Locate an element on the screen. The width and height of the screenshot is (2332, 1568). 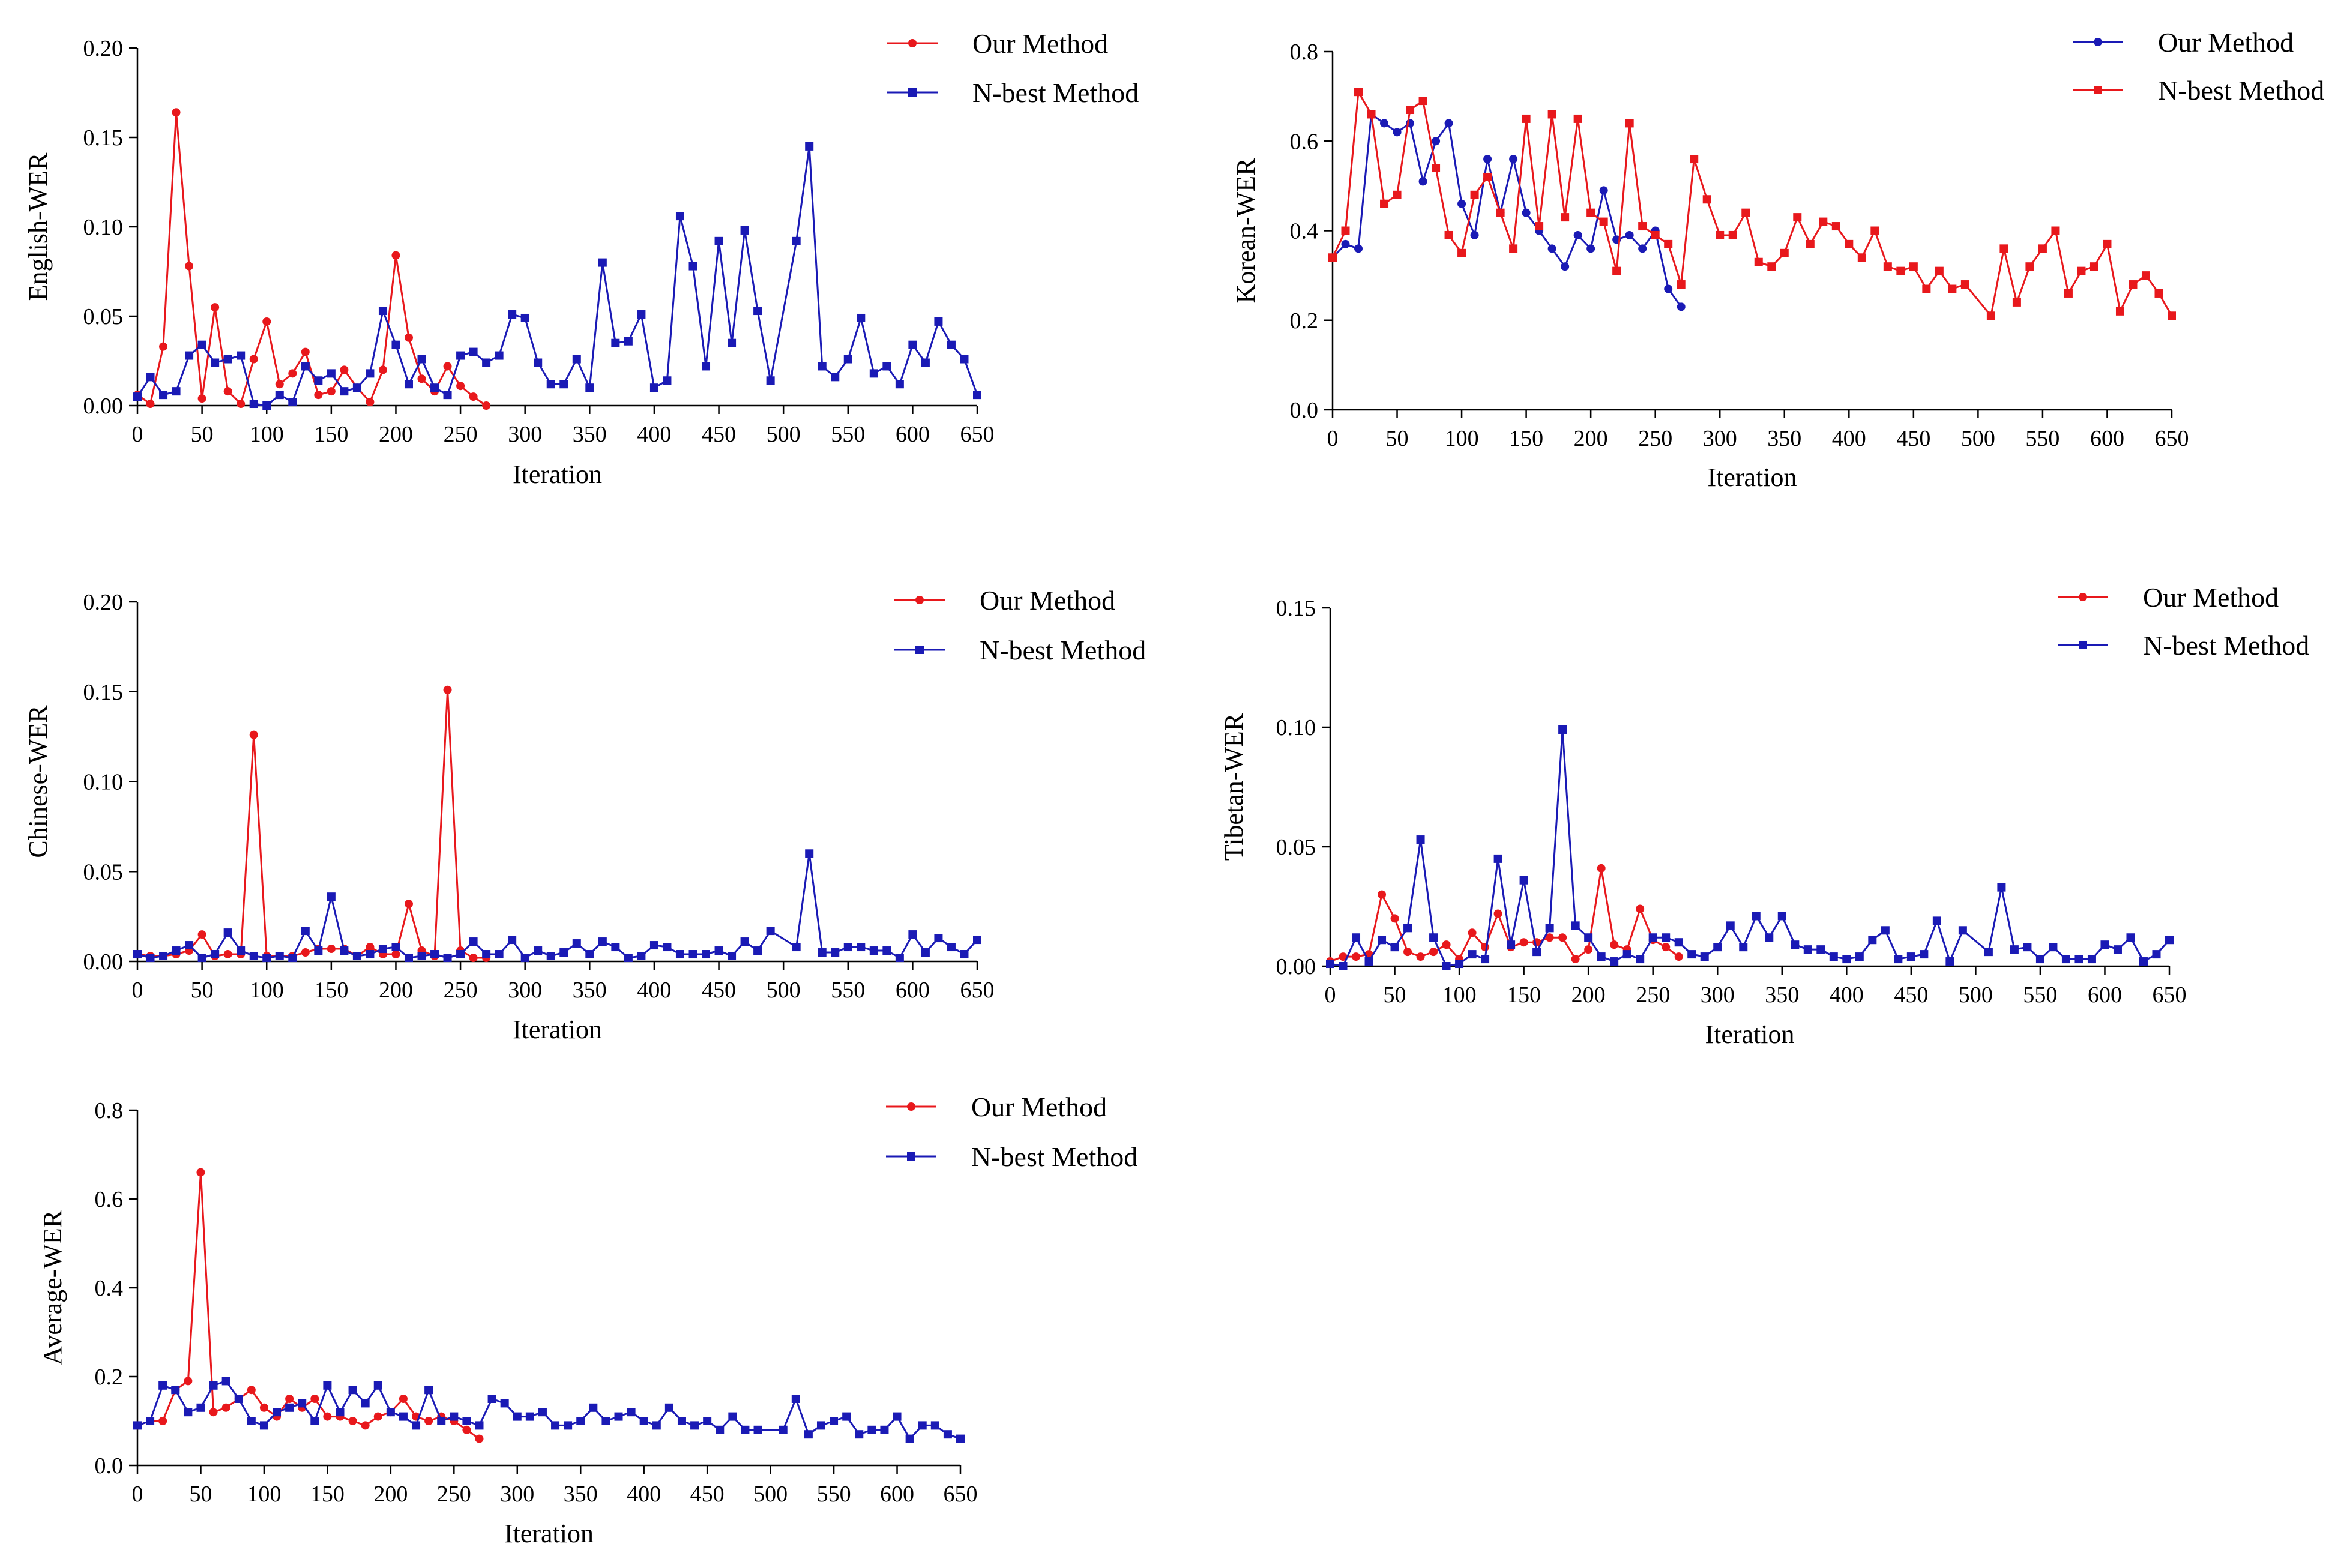
y-axis-title: Korean-WER is located at coordinates (1246, 231).